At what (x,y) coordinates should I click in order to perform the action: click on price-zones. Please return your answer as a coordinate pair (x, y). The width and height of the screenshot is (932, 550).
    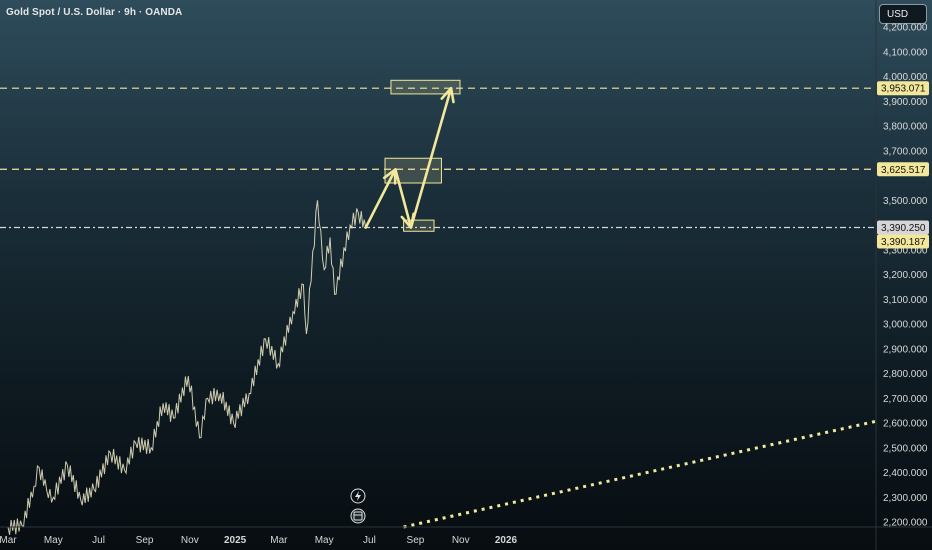
    Looking at the image, I should click on (422, 155).